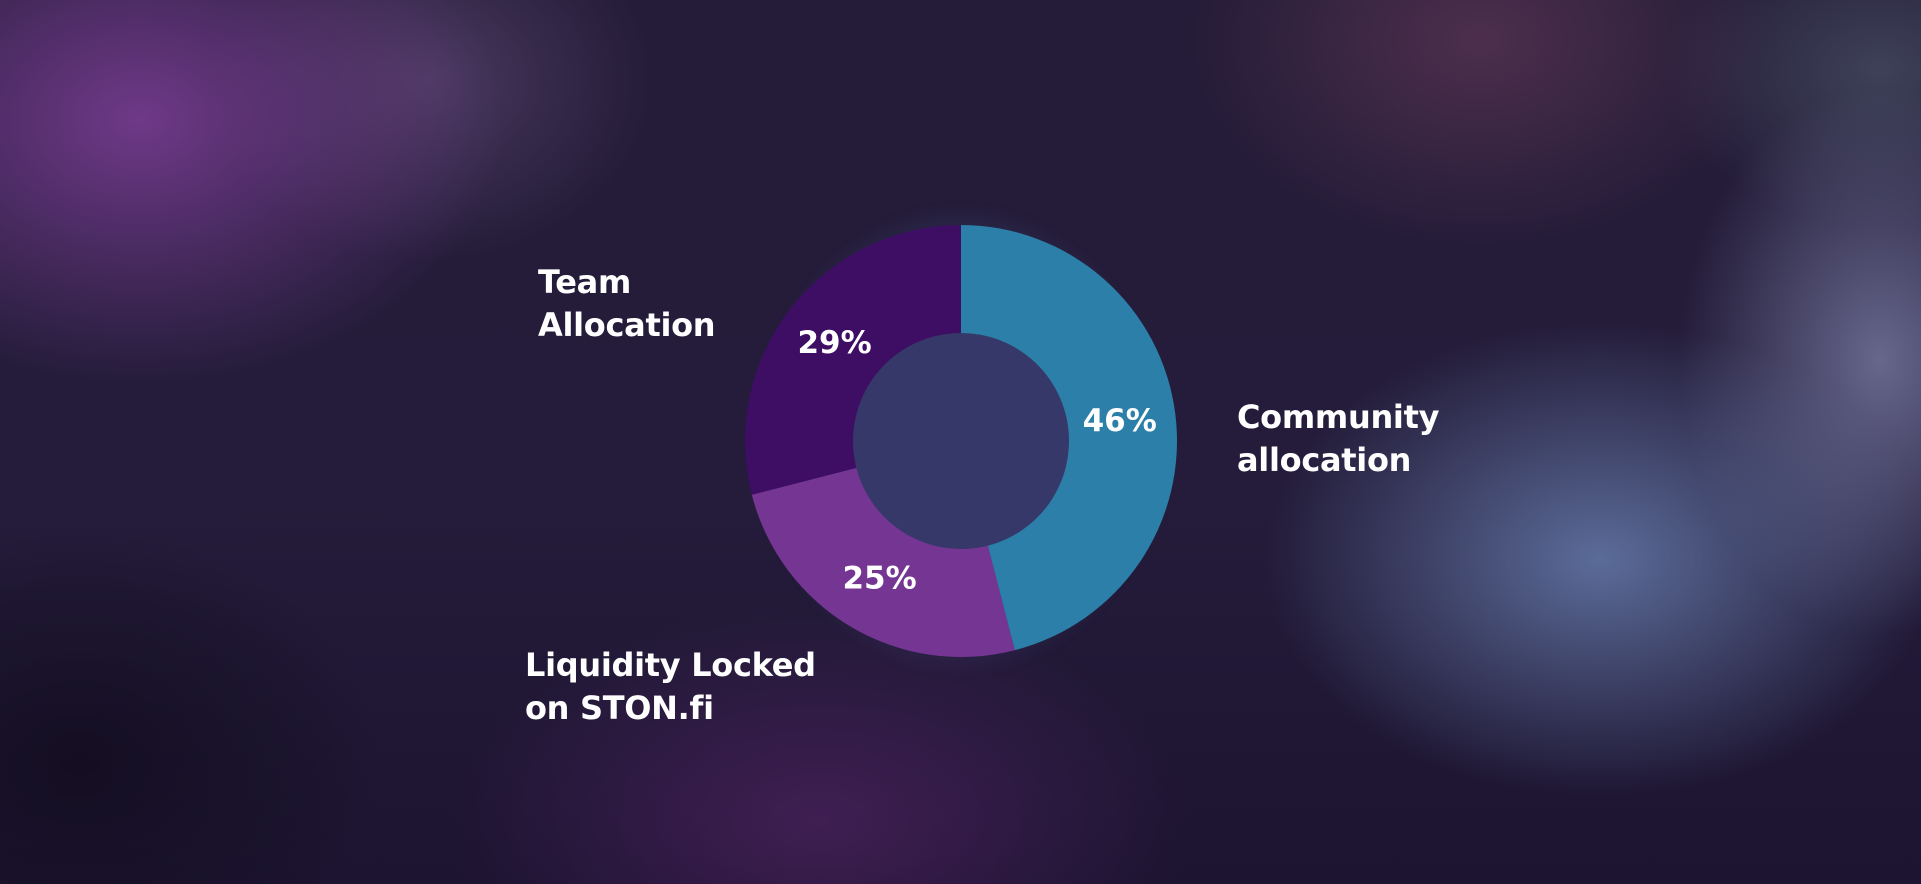 Image resolution: width=1921 pixels, height=884 pixels. I want to click on slice-value-label-1: 25%, so click(879, 579).